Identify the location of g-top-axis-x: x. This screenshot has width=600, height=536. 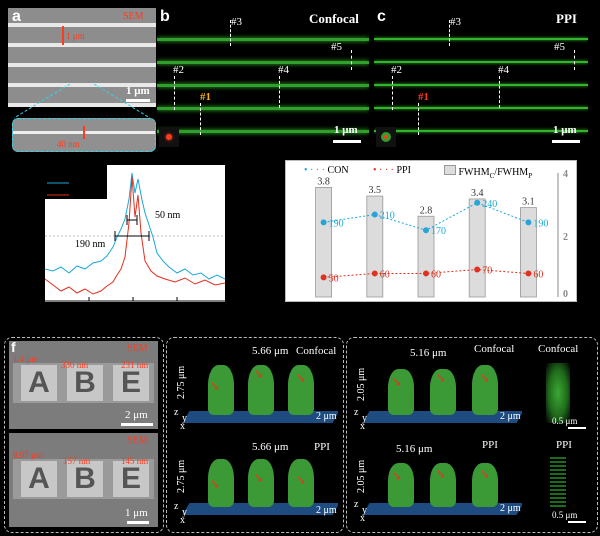
(182, 426).